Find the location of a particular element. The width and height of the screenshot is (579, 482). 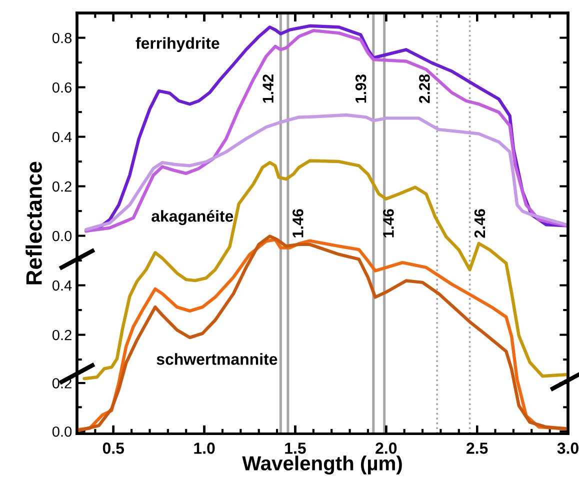

y-tick-label: 0.8 is located at coordinates (62, 38).